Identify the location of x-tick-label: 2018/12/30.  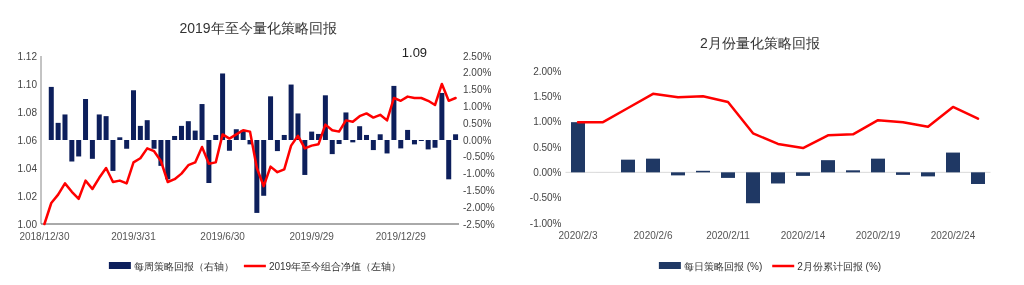
(44, 236).